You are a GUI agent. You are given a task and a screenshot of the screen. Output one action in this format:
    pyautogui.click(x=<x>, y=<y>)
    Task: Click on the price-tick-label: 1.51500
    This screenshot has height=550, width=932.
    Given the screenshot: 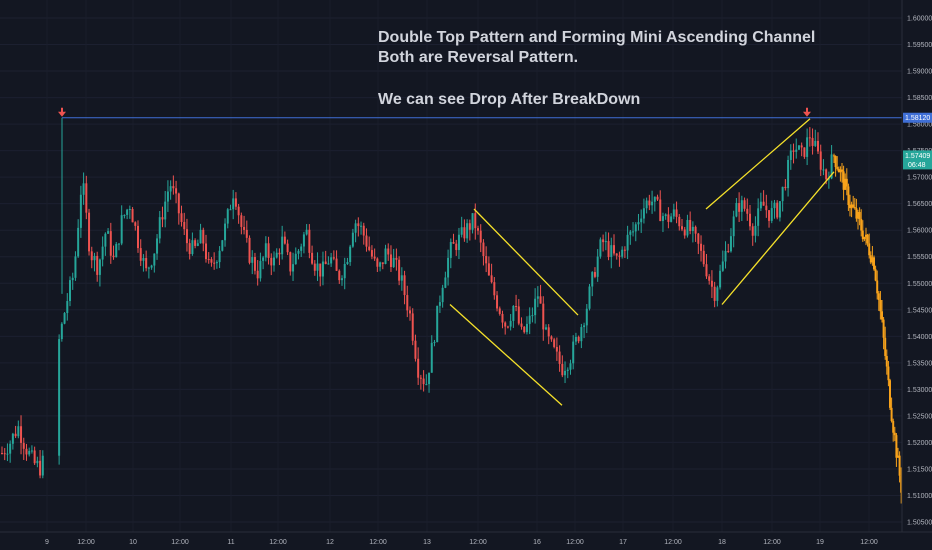 What is the action you would take?
    pyautogui.click(x=919, y=469)
    